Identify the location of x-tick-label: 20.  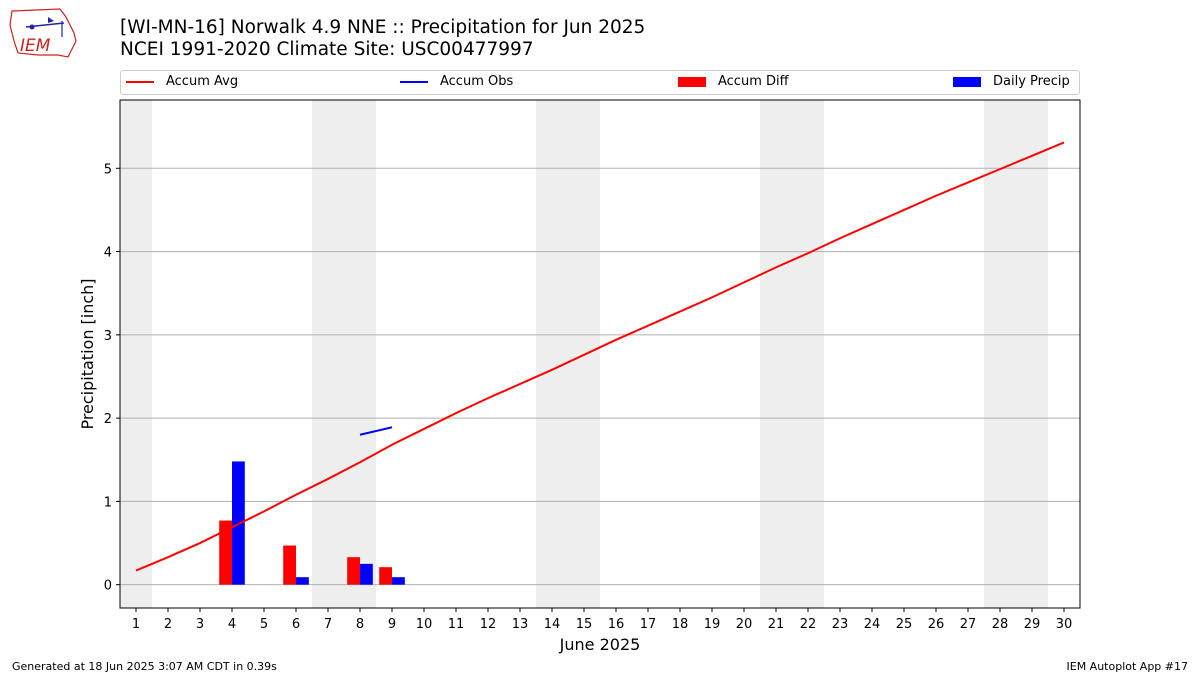
(744, 624).